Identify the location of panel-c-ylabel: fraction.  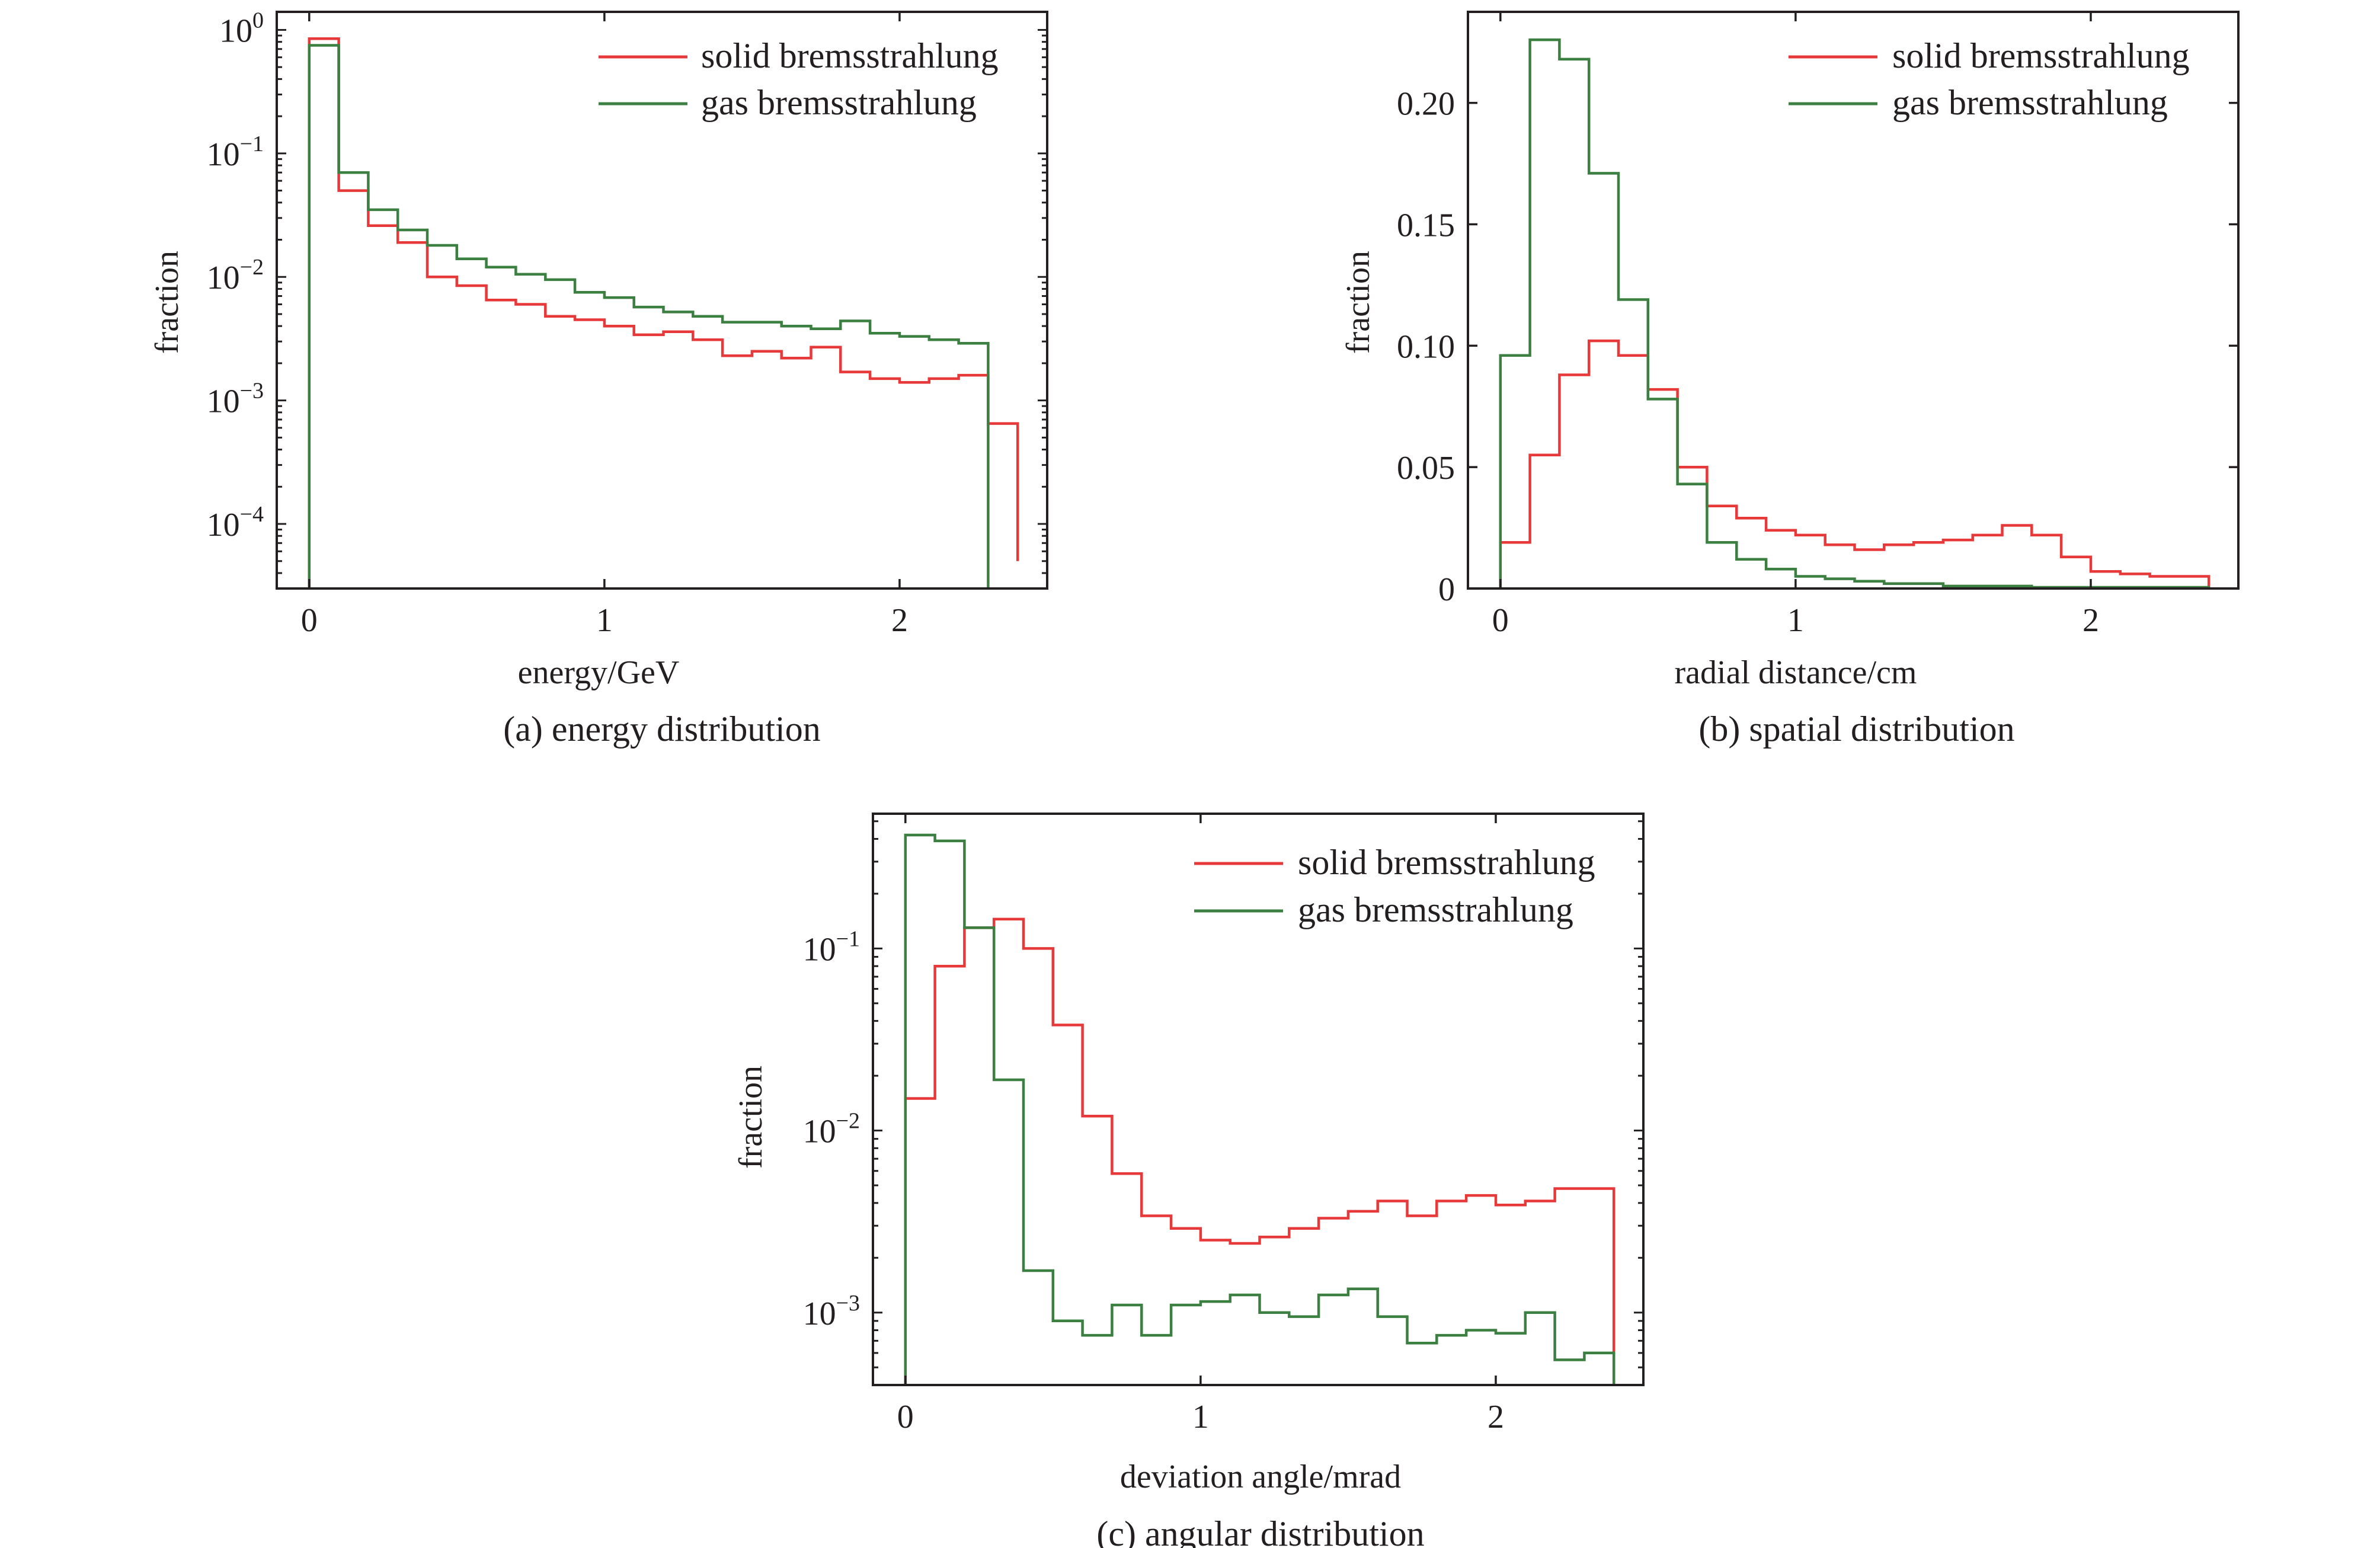
(750, 1117).